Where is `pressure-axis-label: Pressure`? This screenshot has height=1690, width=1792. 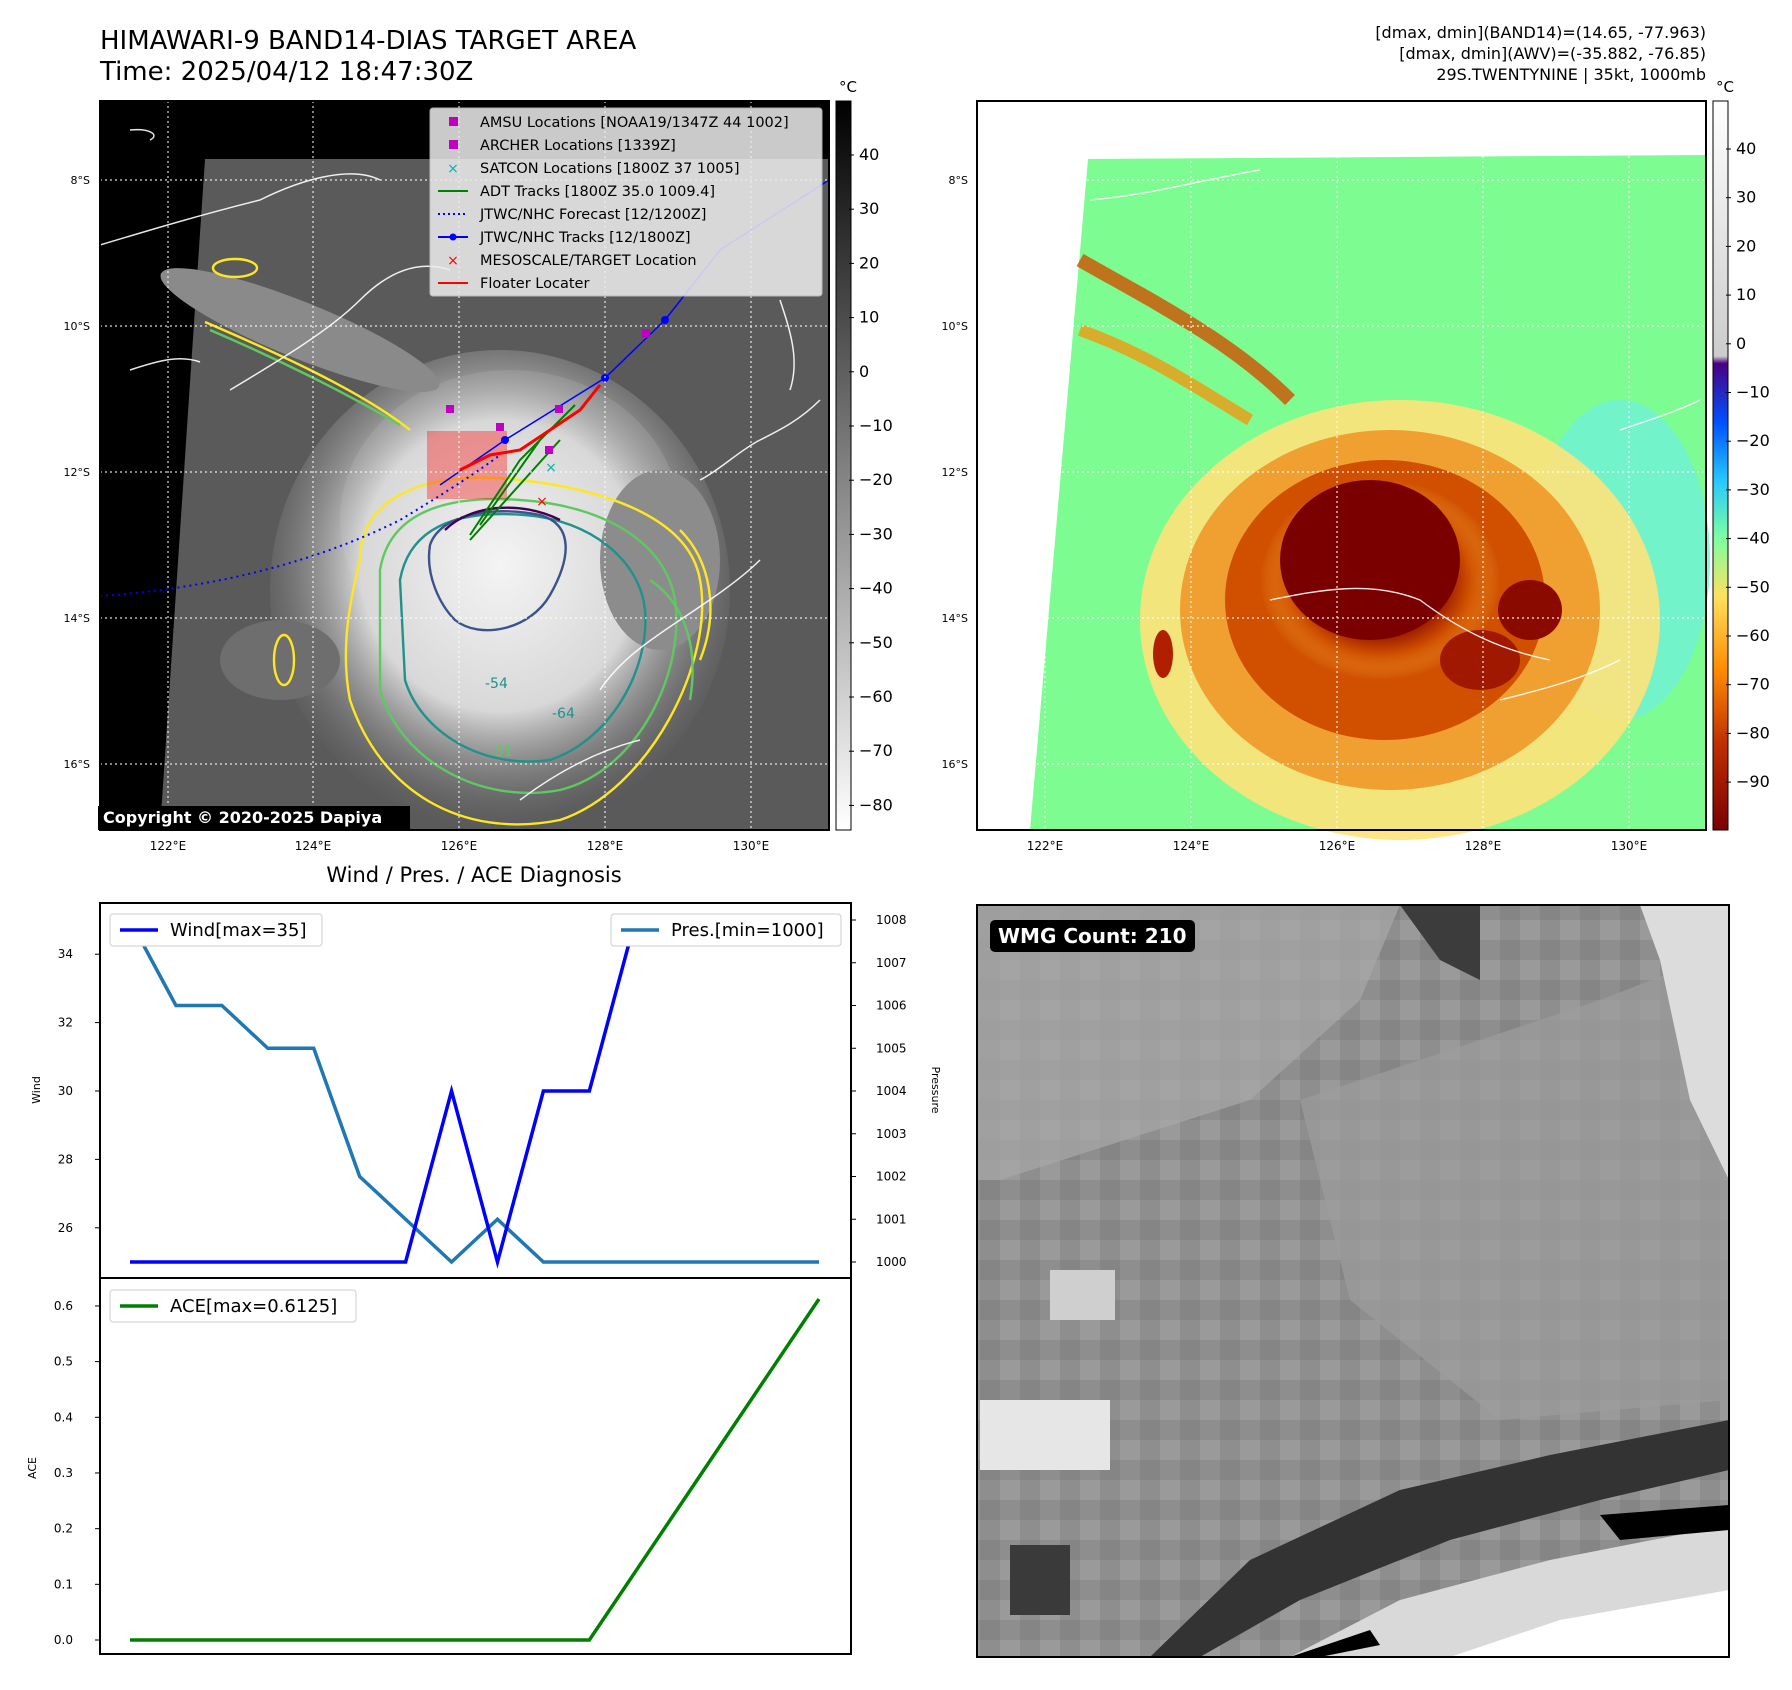
pressure-axis-label: Pressure is located at coordinates (935, 1090).